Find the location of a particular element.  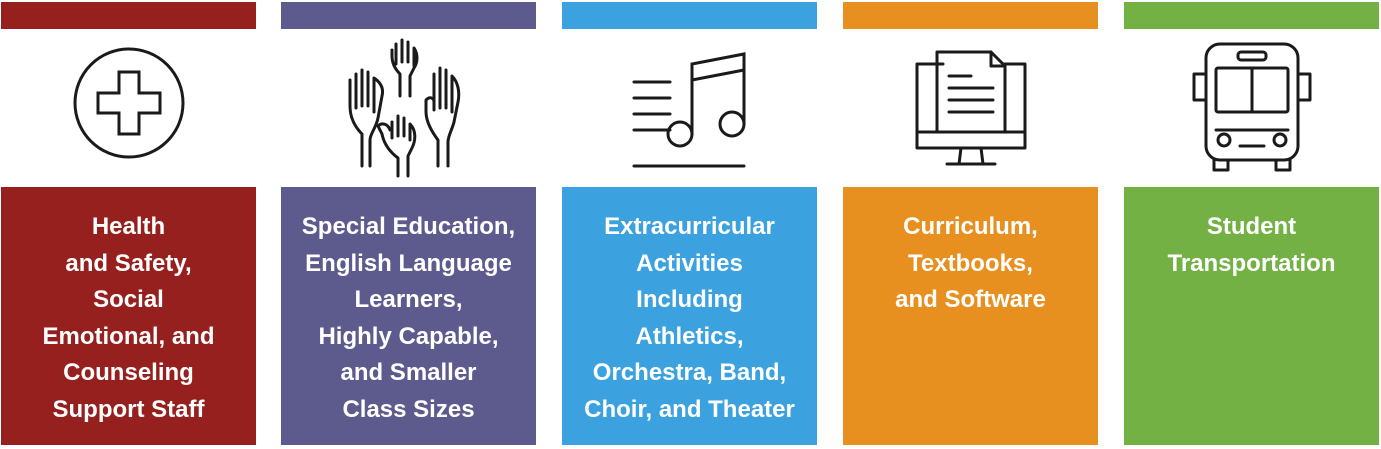

label-line: Transportation is located at coordinates (1251, 263).